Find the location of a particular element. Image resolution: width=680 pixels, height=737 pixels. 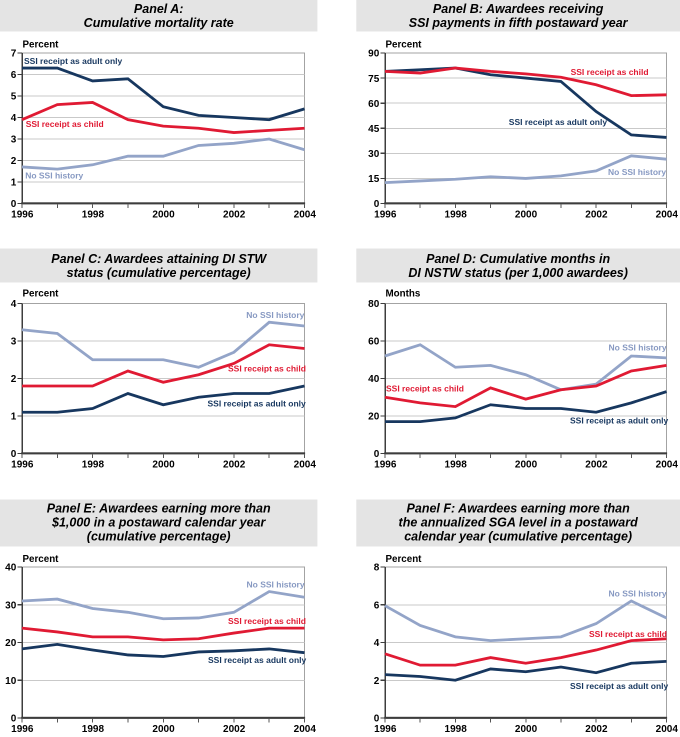

svg-text: Panel A: is located at coordinates (159, 9).